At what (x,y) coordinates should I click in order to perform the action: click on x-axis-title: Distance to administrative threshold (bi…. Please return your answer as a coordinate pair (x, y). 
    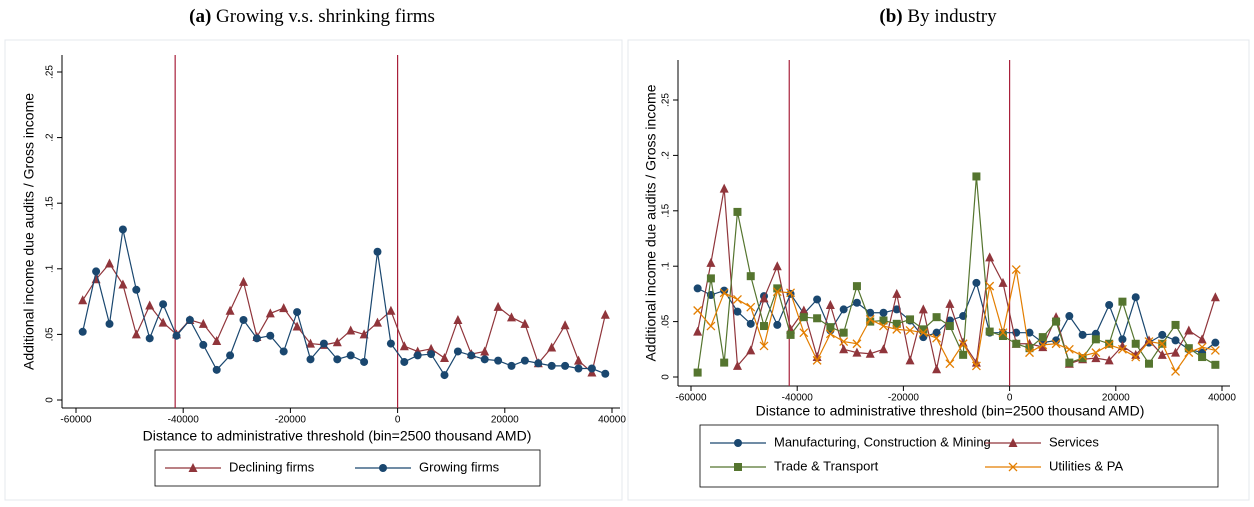
    Looking at the image, I should click on (950, 411).